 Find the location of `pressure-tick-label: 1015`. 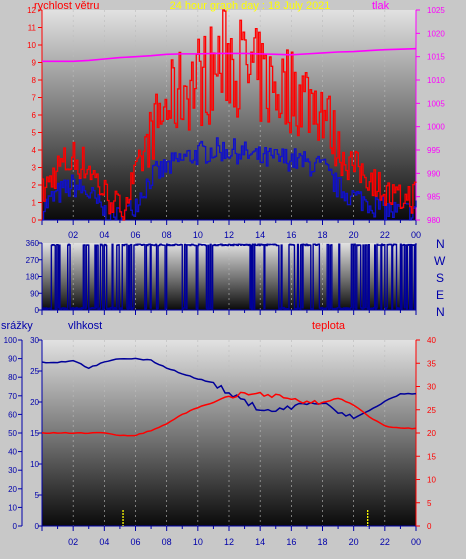

pressure-tick-label: 1015 is located at coordinates (436, 57).